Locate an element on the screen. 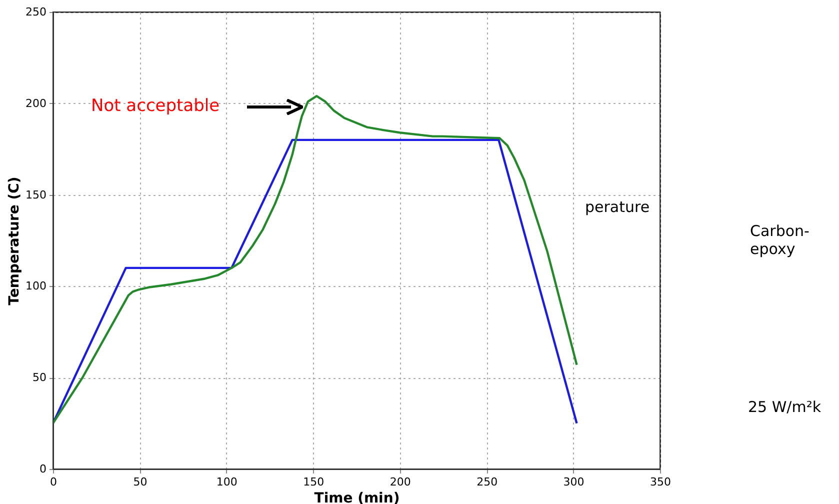 The image size is (839, 504). y-tick-label: 250 is located at coordinates (36, 12).